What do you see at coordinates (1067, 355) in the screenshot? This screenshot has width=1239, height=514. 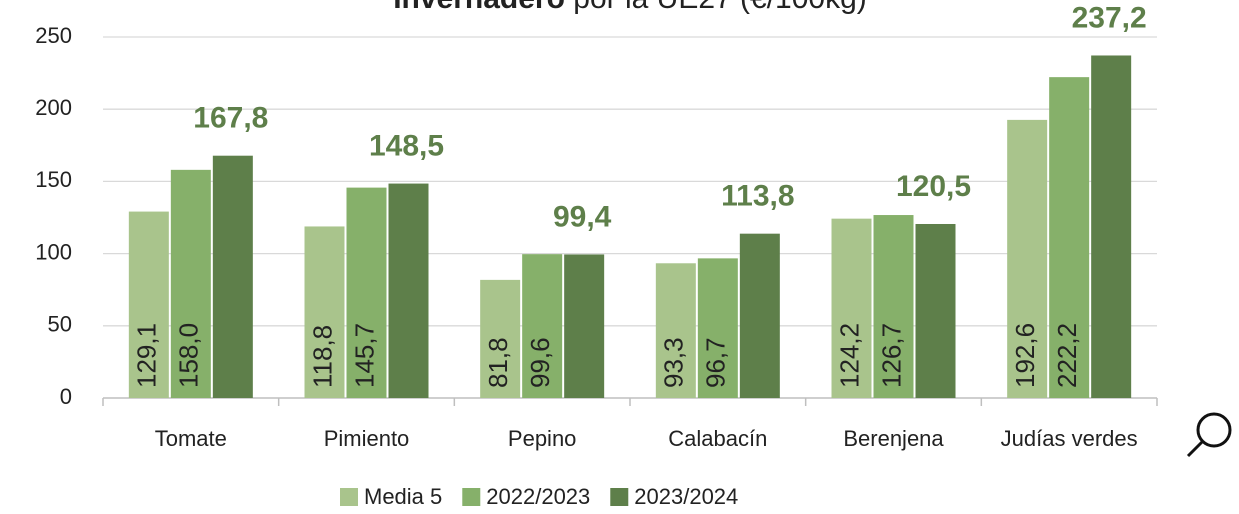 I see `data-label: 222,2` at bounding box center [1067, 355].